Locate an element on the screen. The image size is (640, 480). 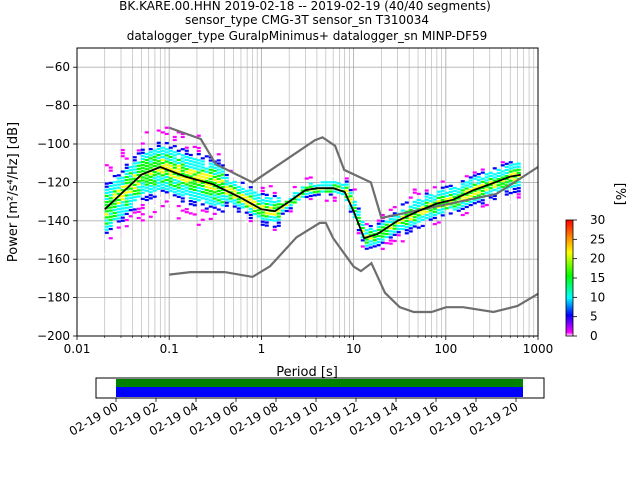
noise-model-low is located at coordinates (354, 267).